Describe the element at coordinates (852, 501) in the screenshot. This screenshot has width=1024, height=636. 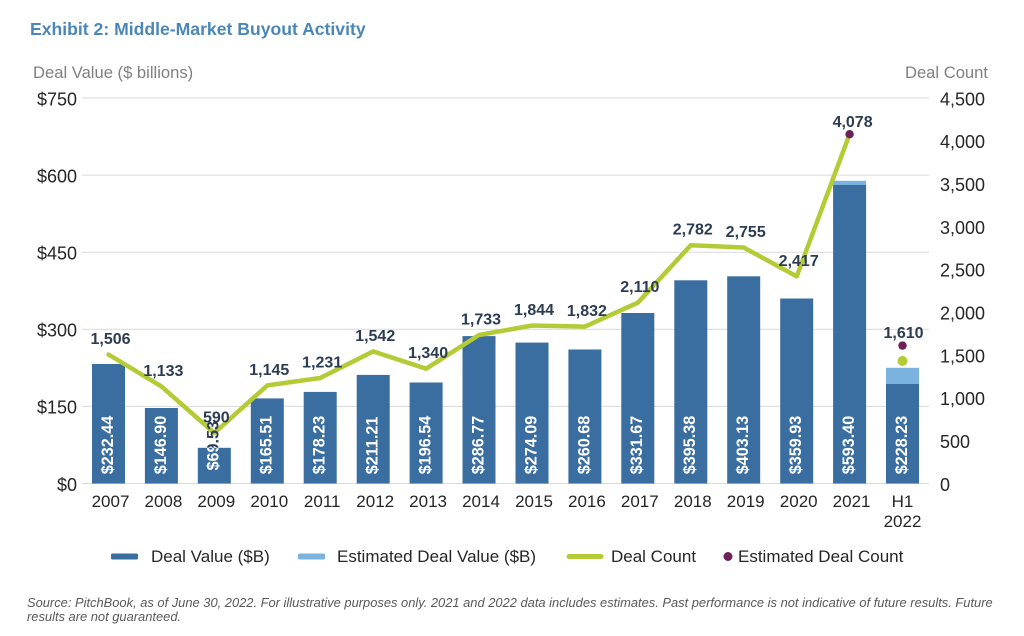
I see `svg-text: 2021` at that location.